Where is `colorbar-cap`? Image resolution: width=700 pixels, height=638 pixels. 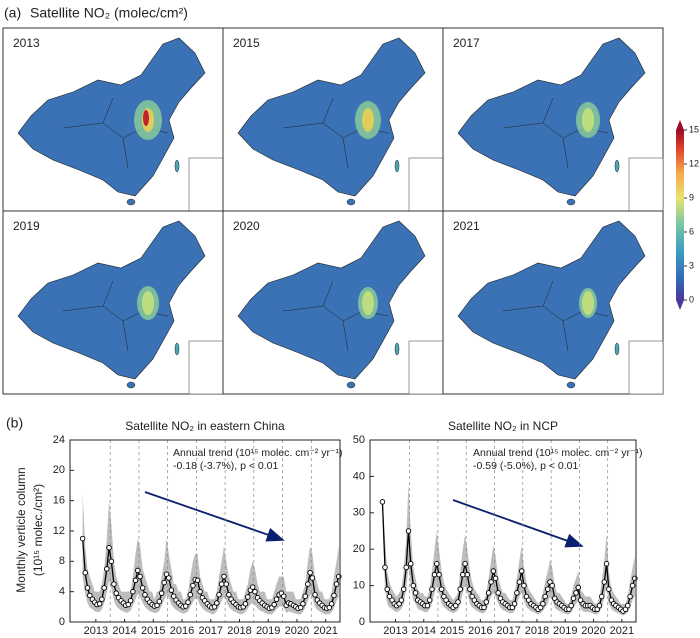 colorbar-cap is located at coordinates (680, 125).